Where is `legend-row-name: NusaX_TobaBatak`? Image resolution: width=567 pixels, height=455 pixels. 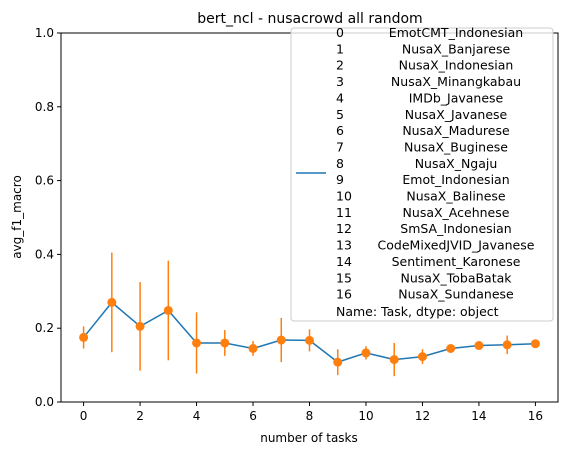 legend-row-name: NusaX_TobaBatak is located at coordinates (456, 277).